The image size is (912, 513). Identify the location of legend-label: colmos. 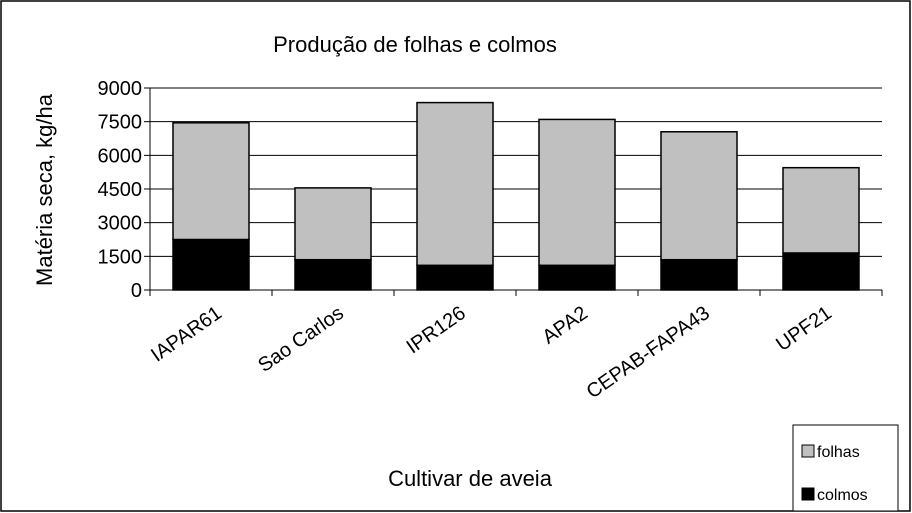
(842, 495).